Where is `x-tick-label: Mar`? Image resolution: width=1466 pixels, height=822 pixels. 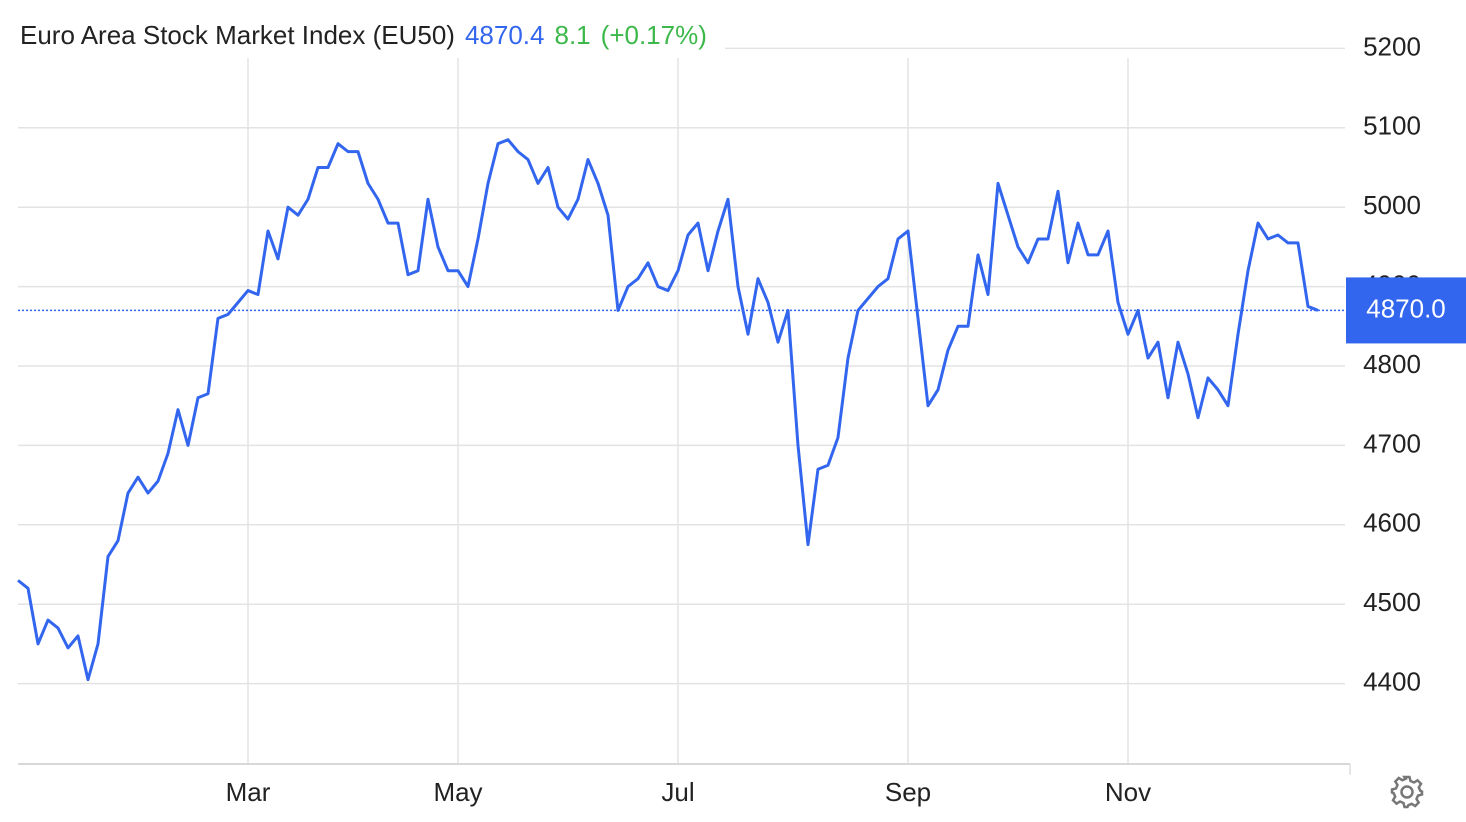
x-tick-label: Mar is located at coordinates (248, 792).